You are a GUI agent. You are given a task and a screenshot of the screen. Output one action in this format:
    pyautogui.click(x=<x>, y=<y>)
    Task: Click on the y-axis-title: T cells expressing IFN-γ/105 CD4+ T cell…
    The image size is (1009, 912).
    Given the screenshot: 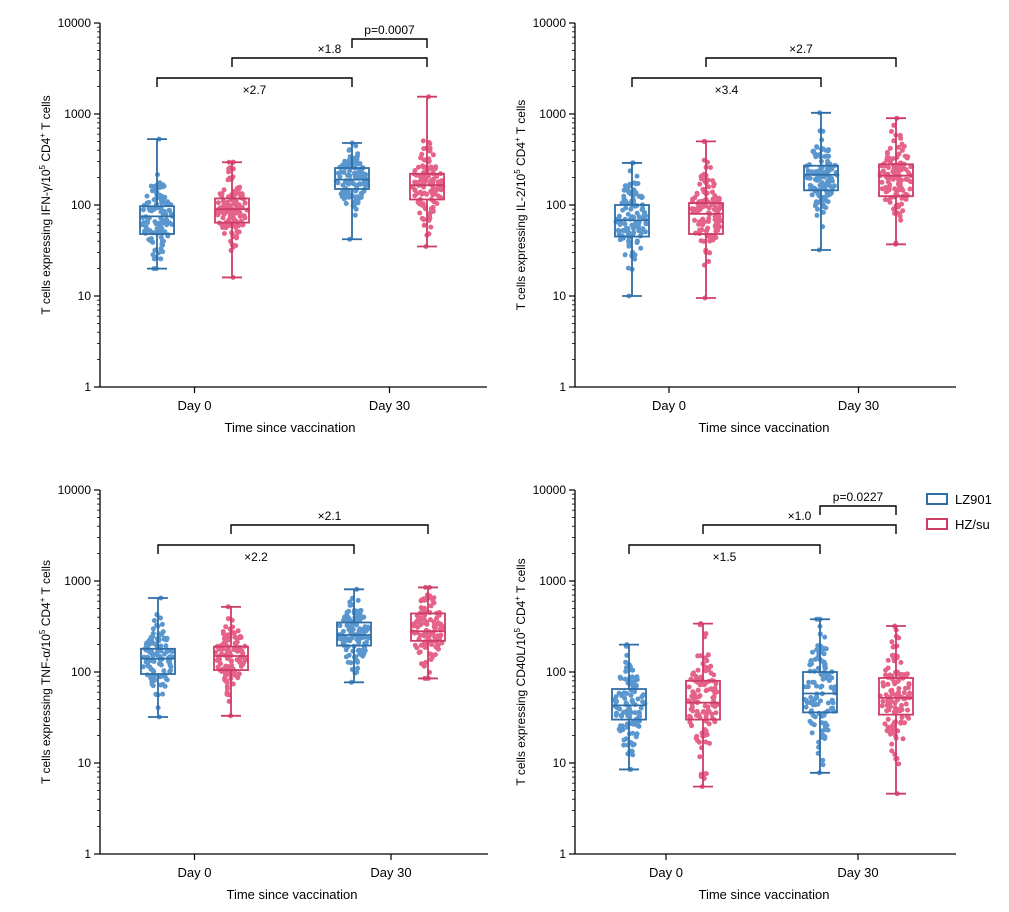 What is the action you would take?
    pyautogui.click(x=45, y=204)
    